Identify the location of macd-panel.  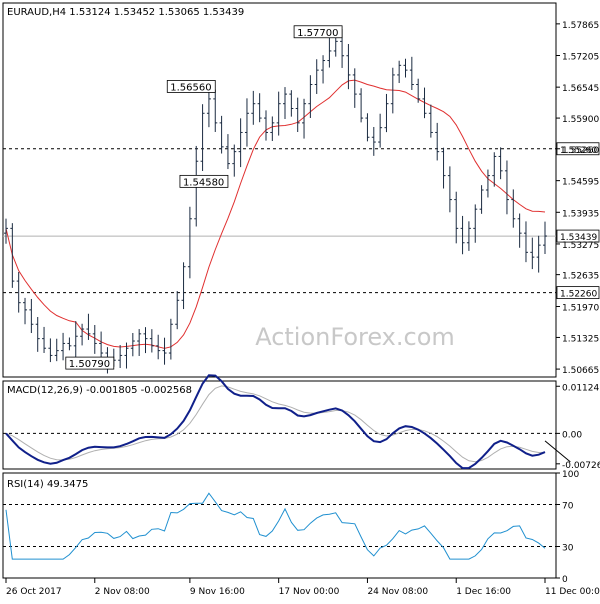
(279, 425).